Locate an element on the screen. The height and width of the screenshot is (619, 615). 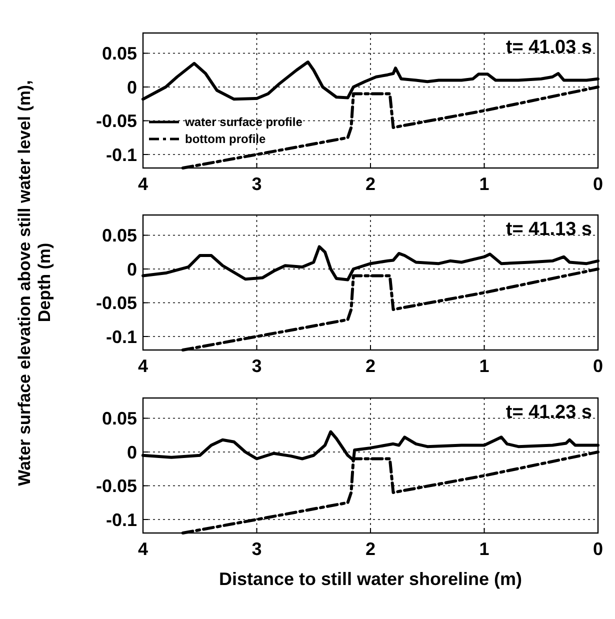
chart-title: t= 41.23 s is located at coordinates (549, 412).